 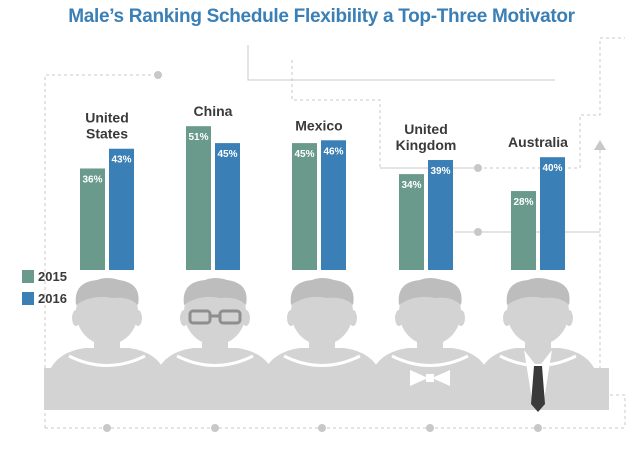 I want to click on man-glasses-icon, so click(x=215, y=344).